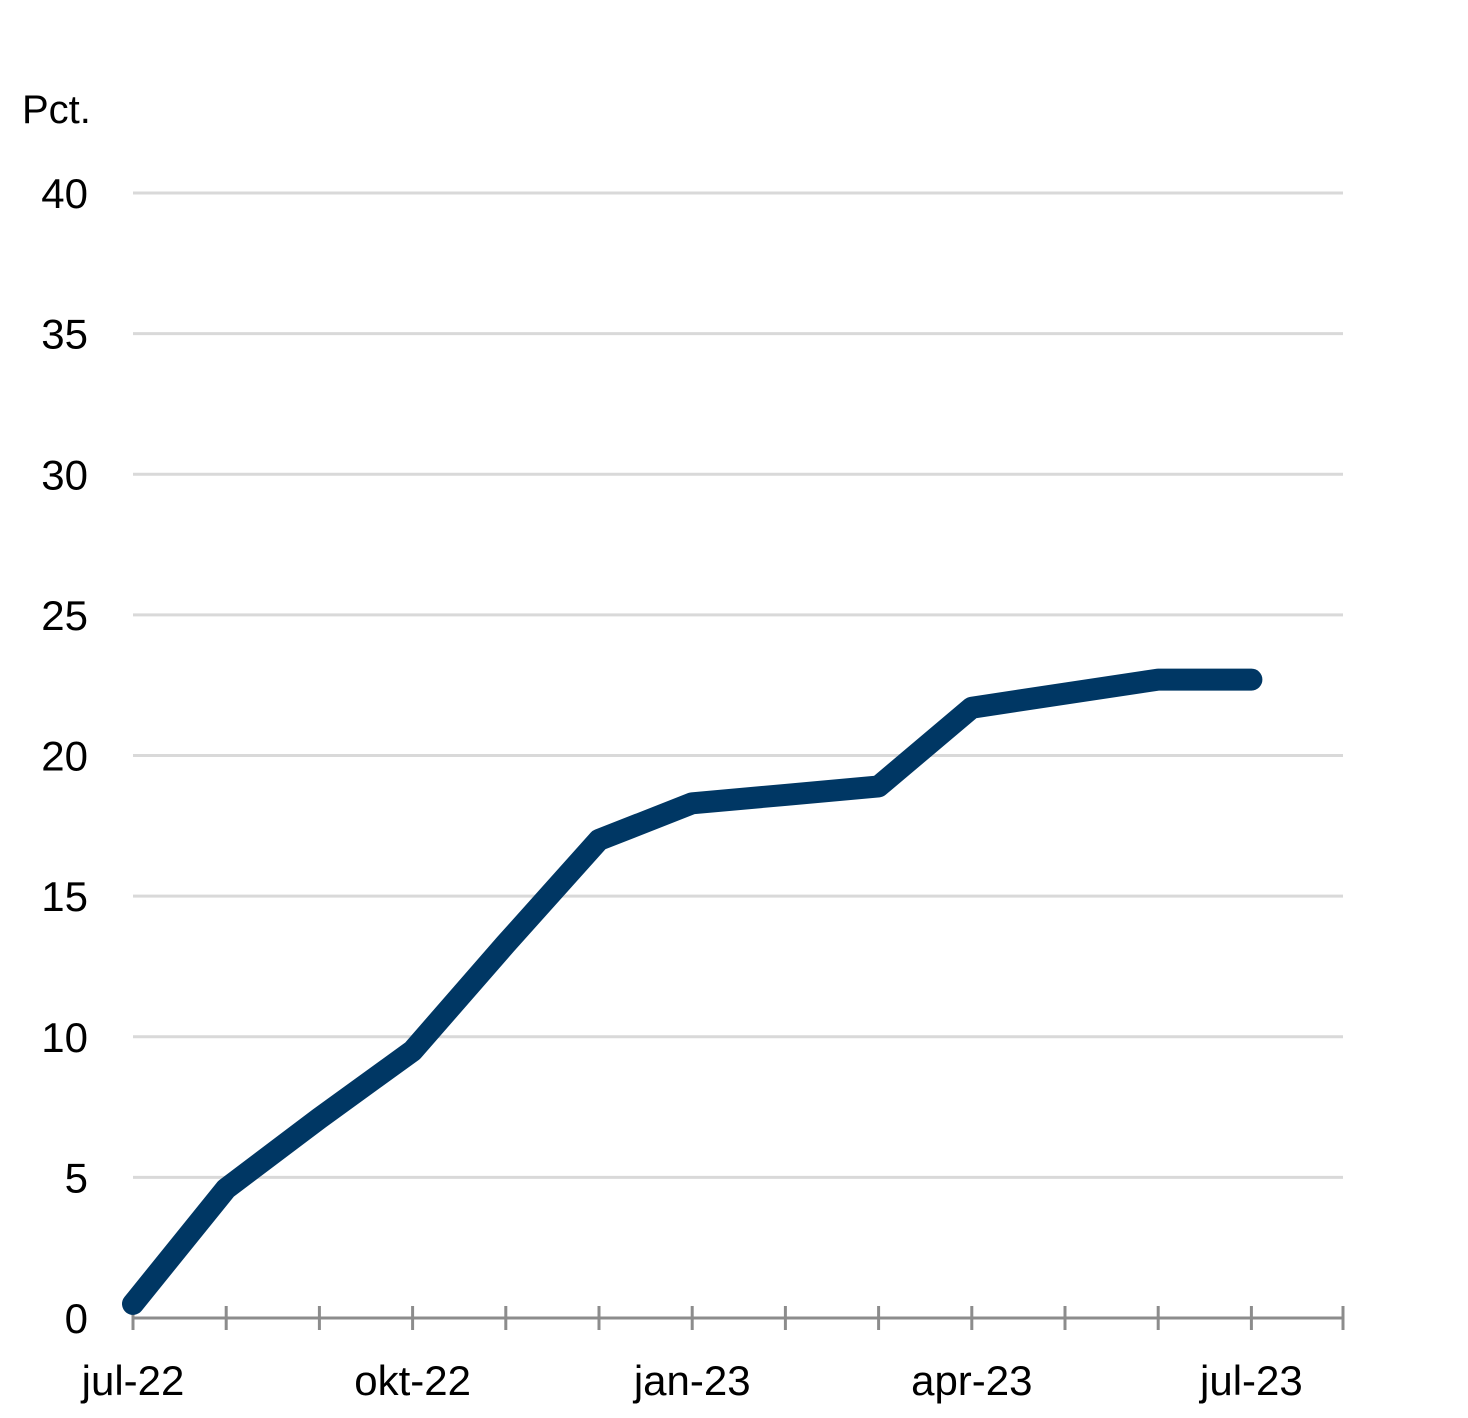 The image size is (1468, 1418). Describe the element at coordinates (64, 193) in the screenshot. I see `y-tick-label: 40` at that location.